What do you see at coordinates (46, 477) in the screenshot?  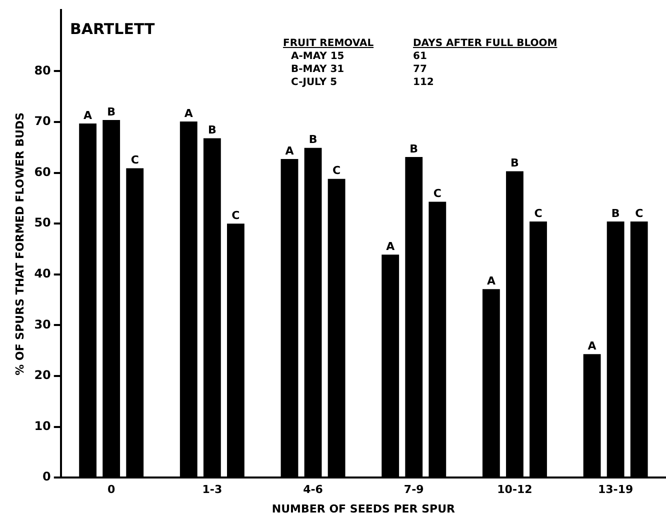 I see `y-tick-label: 0` at bounding box center [46, 477].